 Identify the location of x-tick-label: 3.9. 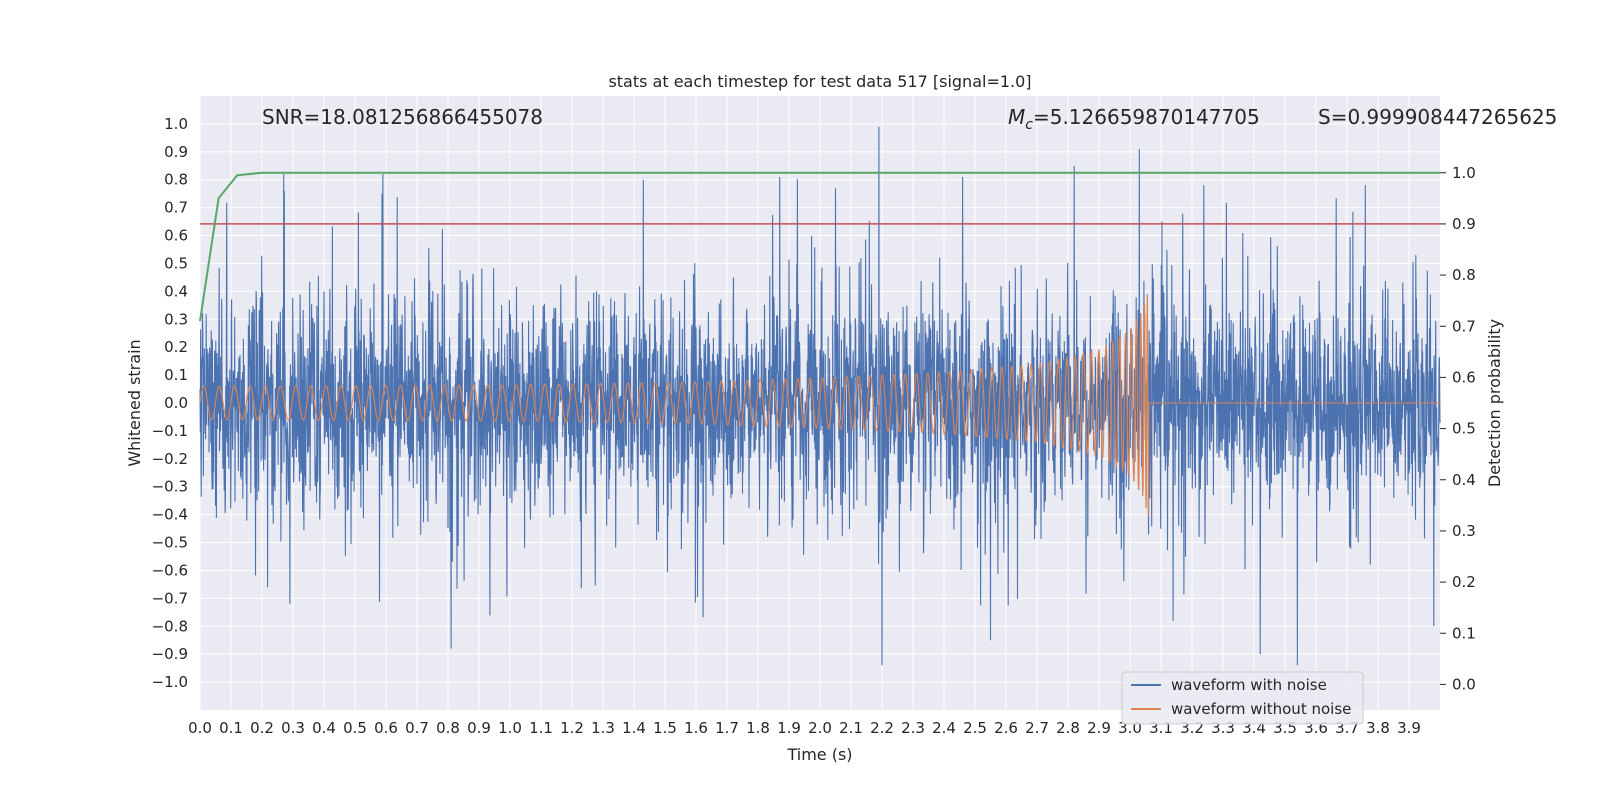
(1409, 728).